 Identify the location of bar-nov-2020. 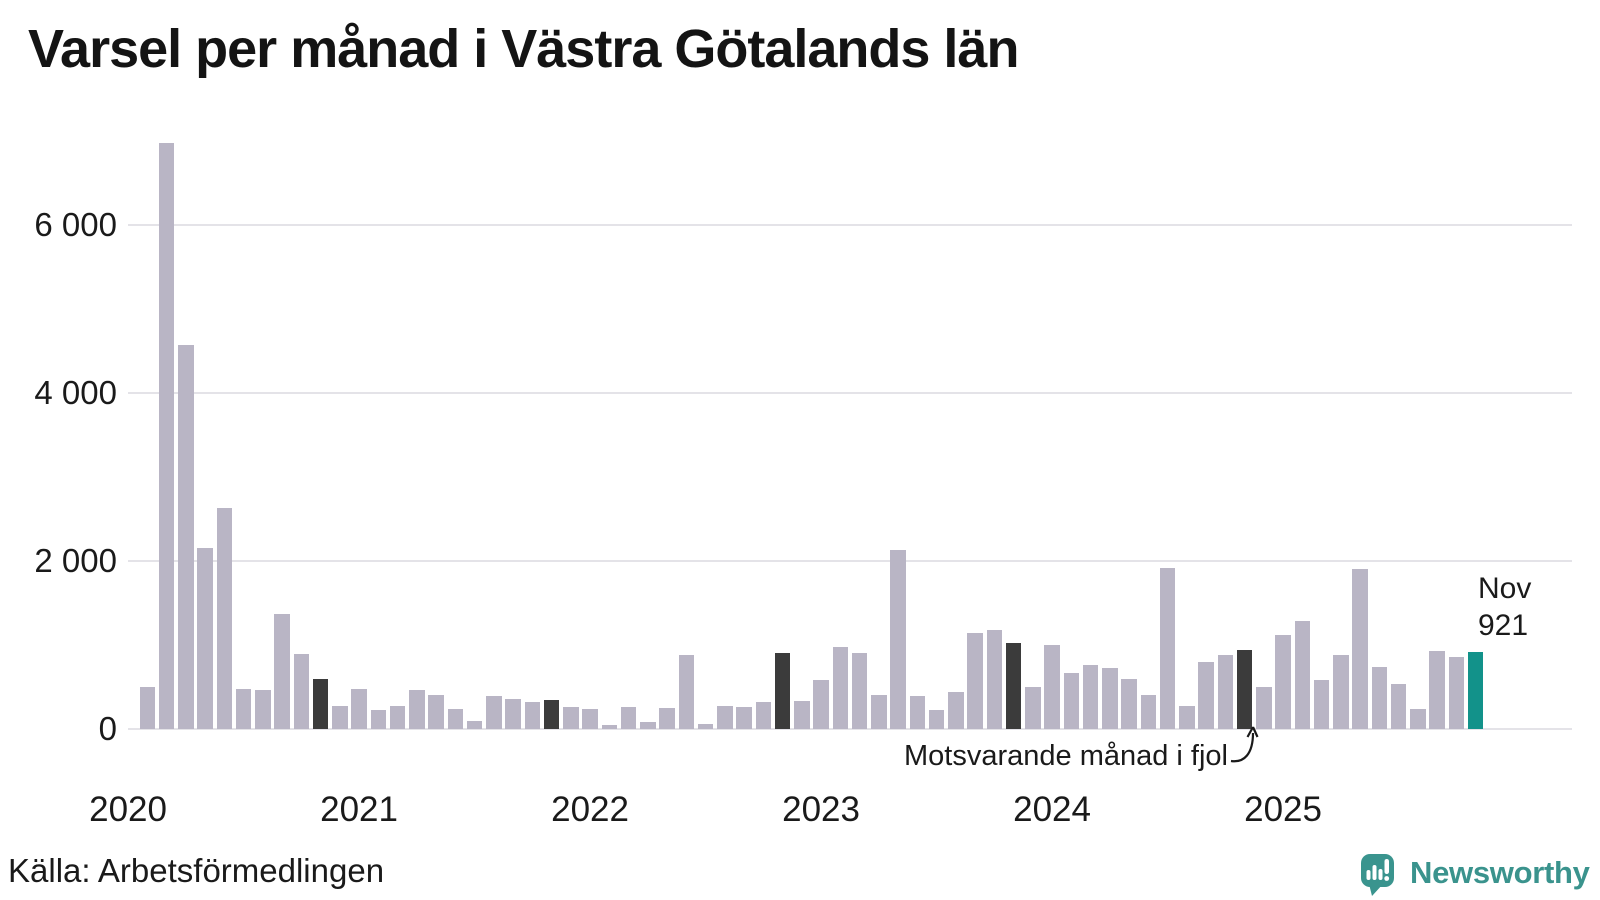
(320, 704).